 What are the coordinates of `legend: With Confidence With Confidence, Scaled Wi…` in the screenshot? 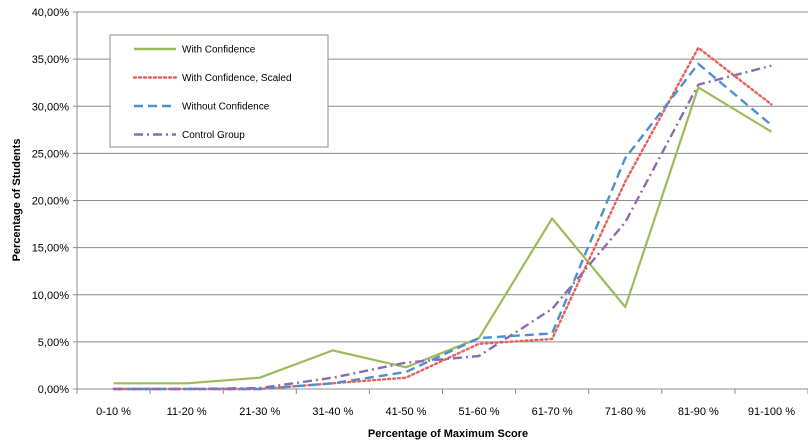 It's located at (219, 91).